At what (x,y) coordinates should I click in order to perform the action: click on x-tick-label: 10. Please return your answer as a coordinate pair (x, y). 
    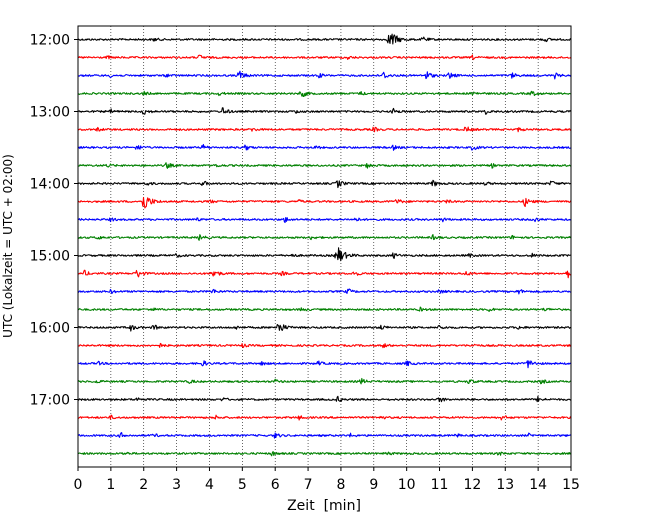
    Looking at the image, I should click on (407, 485).